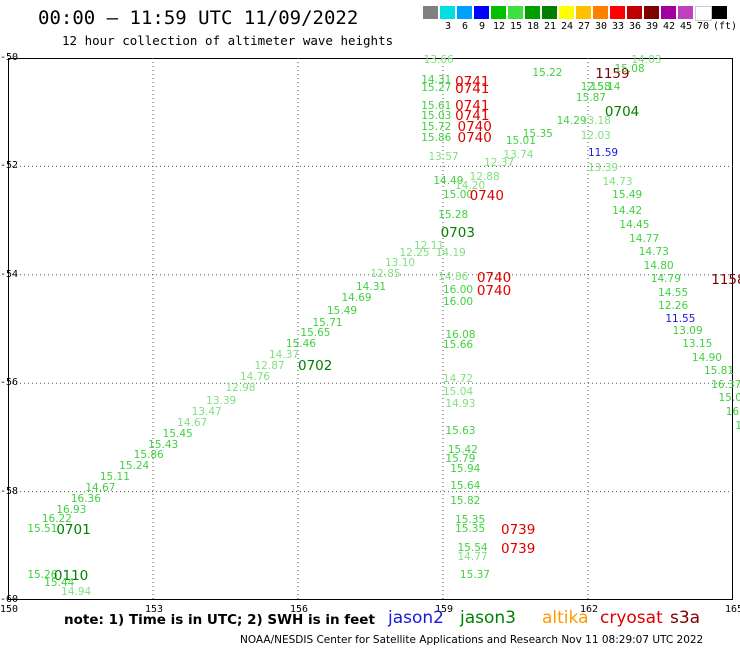 This screenshot has width=740, height=650. What do you see at coordinates (484, 177) in the screenshot?
I see `wave-height-label: 12.88` at bounding box center [484, 177].